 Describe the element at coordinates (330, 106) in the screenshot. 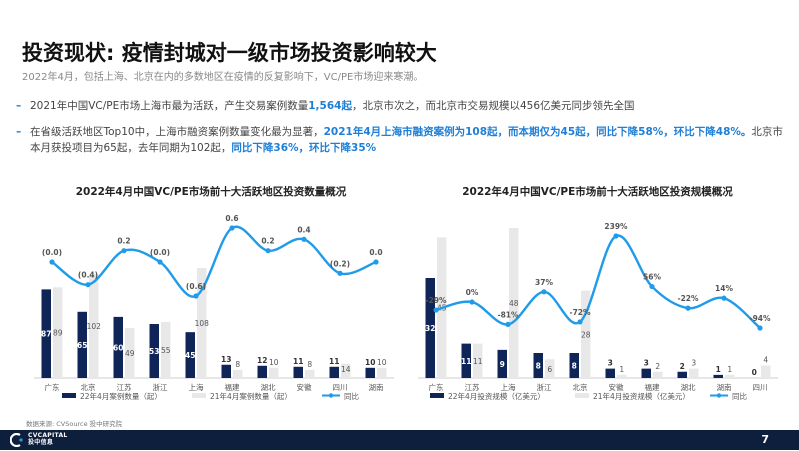

I see `bullet-1-highlight: 1,564起` at that location.